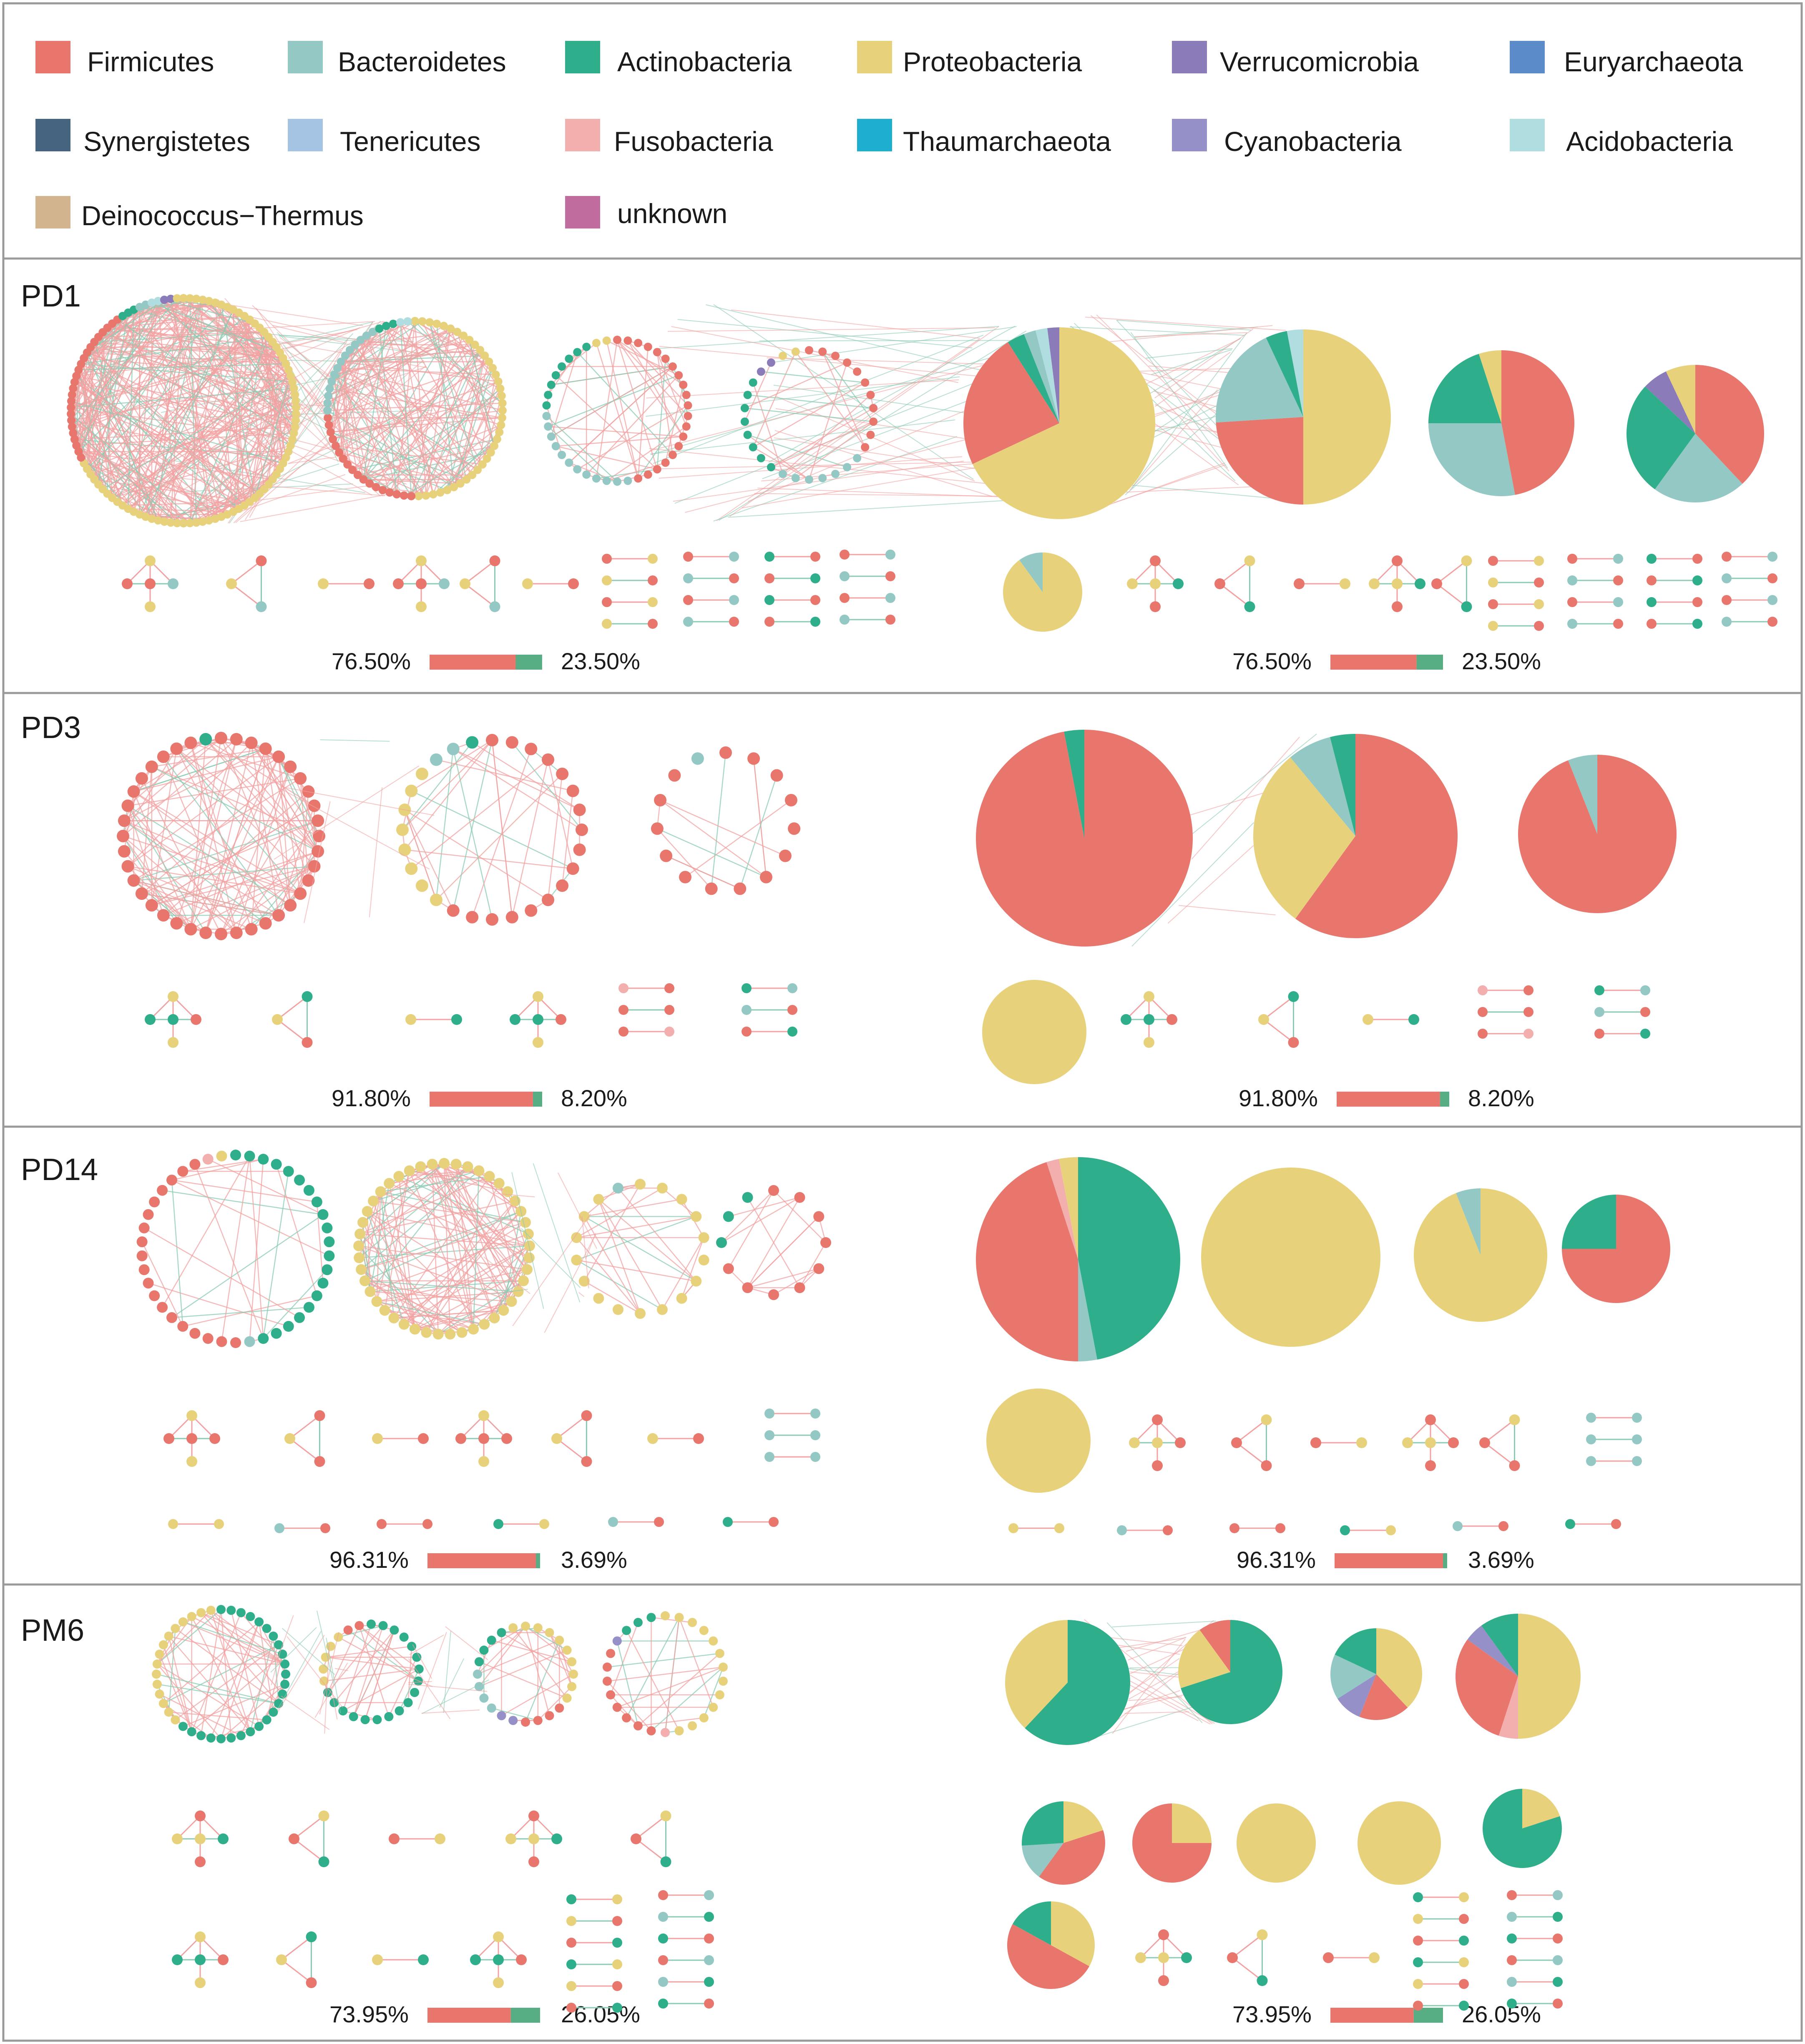 Image resolution: width=1805 pixels, height=2044 pixels. Describe the element at coordinates (469, 2015) in the screenshot. I see `positive-edge-bar` at that location.